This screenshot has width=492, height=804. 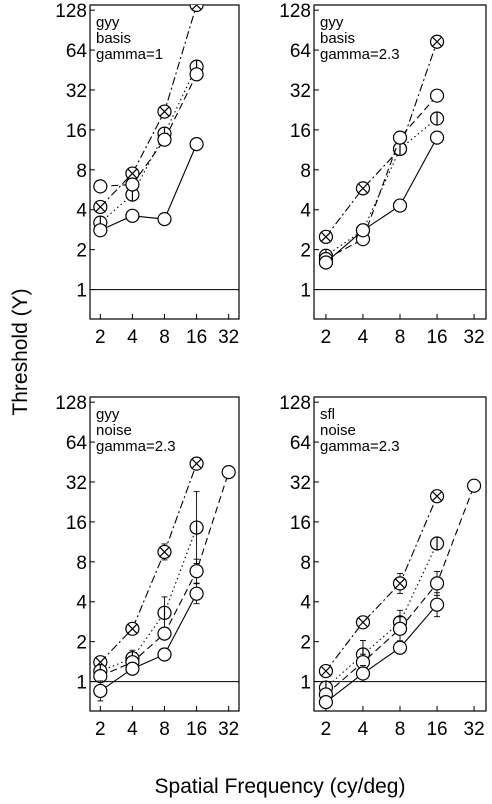 I want to click on y-tick-label: 128, so click(x=295, y=11).